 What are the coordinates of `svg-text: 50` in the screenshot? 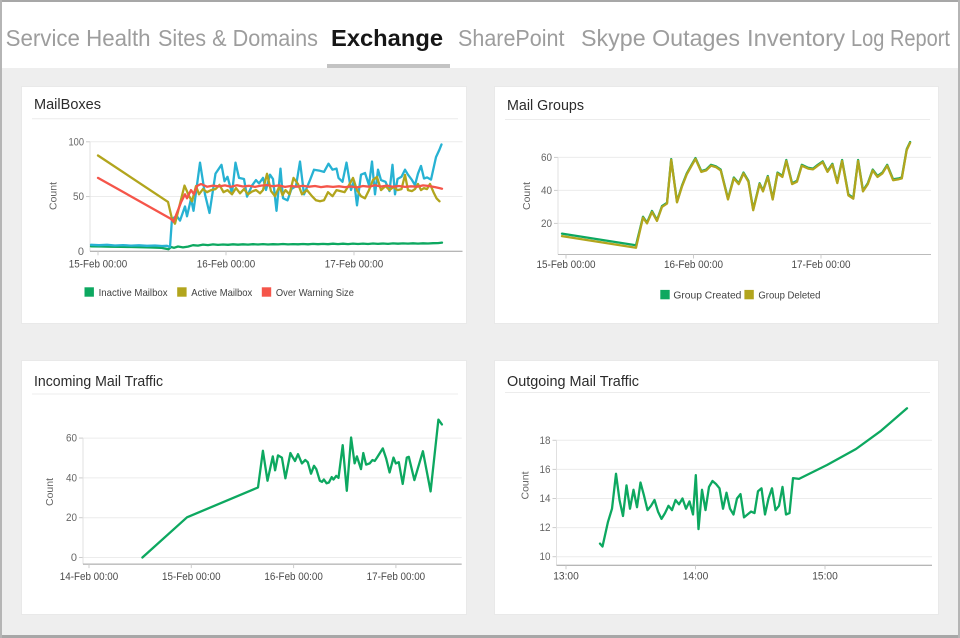 It's located at (78, 197).